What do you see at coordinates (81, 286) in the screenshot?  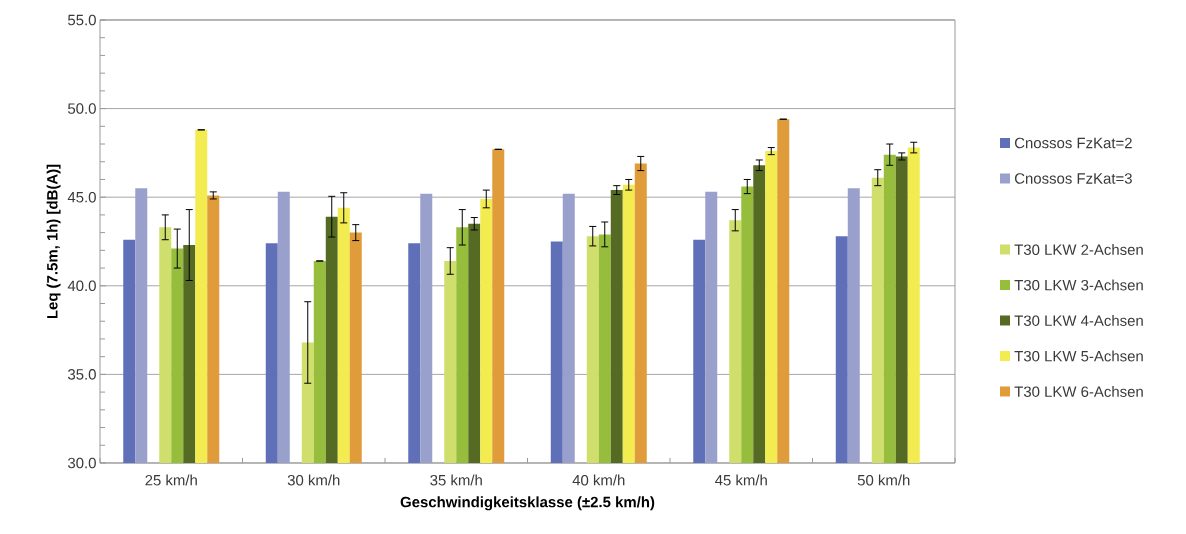 I see `y-tick-label: 40.0` at bounding box center [81, 286].